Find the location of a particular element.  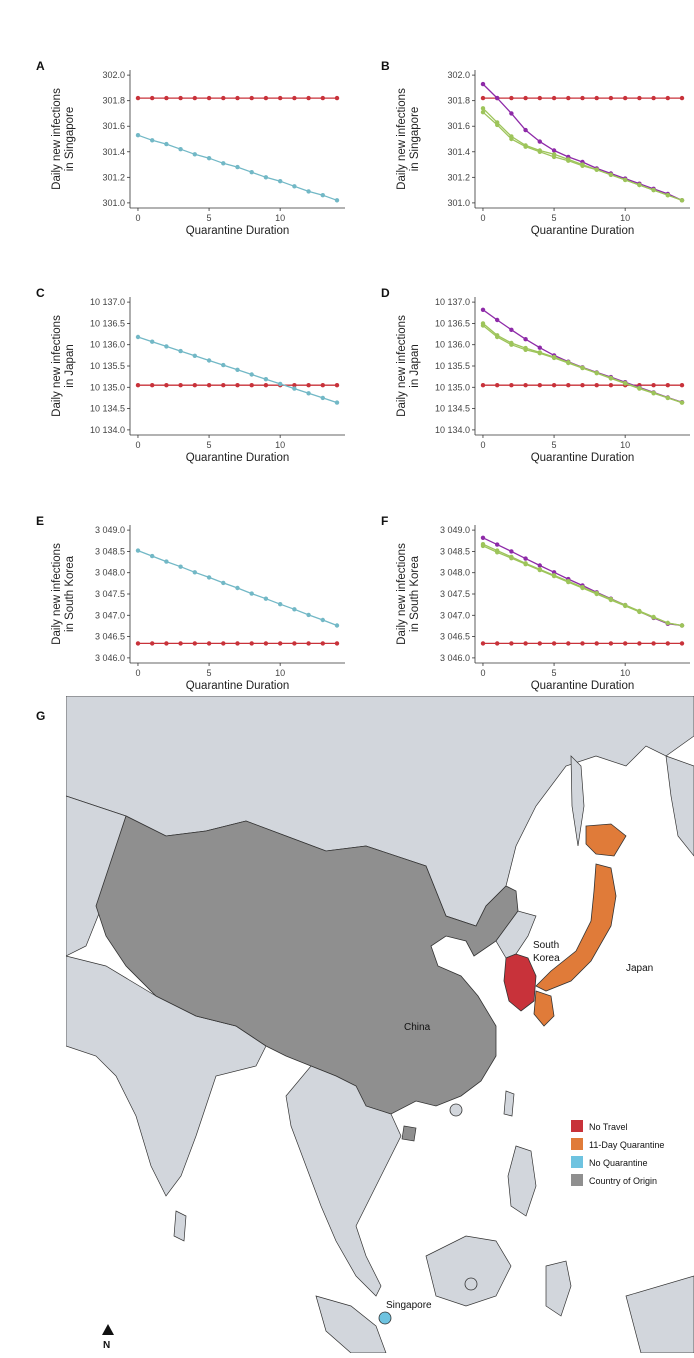

north-label: N is located at coordinates (106, 1345).